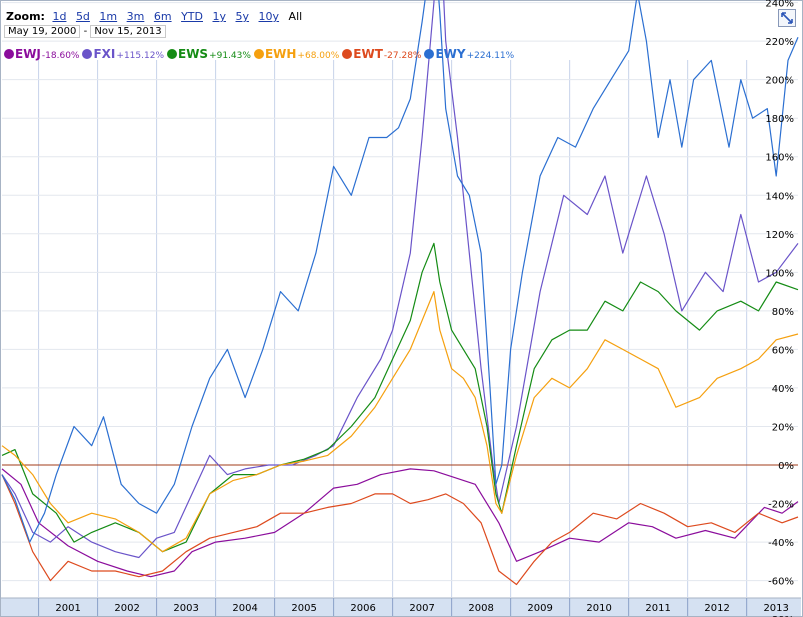 This screenshot has width=803, height=617. What do you see at coordinates (779, 273) in the screenshot?
I see `y-tick-label: 100%` at bounding box center [779, 273].